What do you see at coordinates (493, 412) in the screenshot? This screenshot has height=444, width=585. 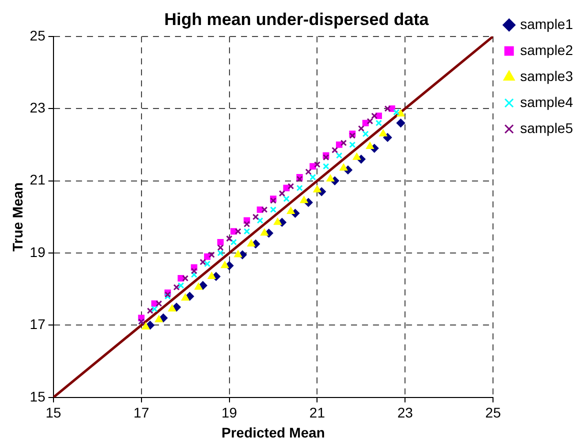 I see `x-tick-label: 25` at bounding box center [493, 412].